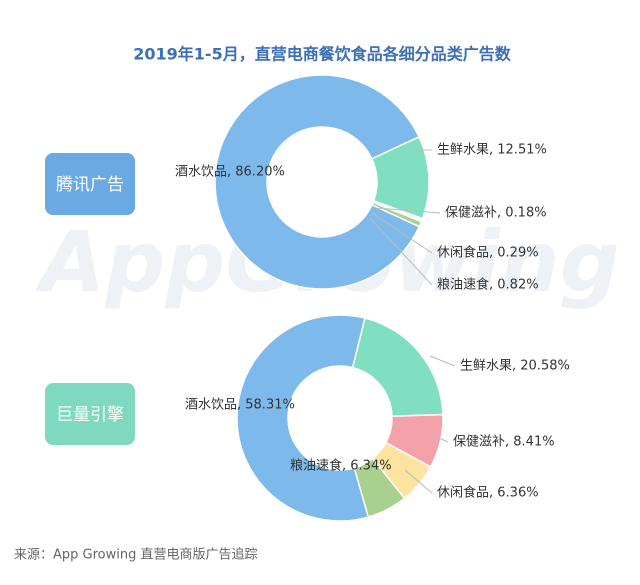  I want to click on platform-label: 巨量引擎, so click(90, 415).